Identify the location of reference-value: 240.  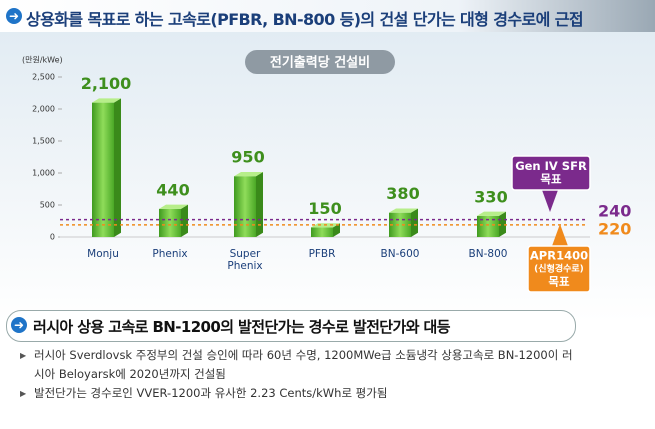
(614, 211).